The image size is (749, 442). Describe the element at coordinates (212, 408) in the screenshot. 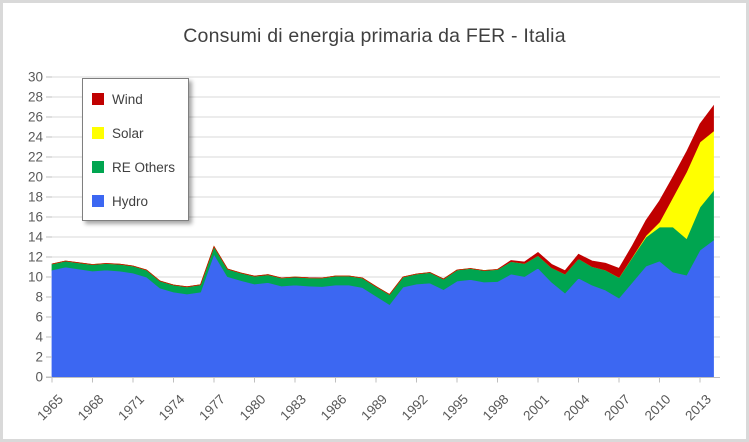

I see `x-tick-label: 1977` at that location.